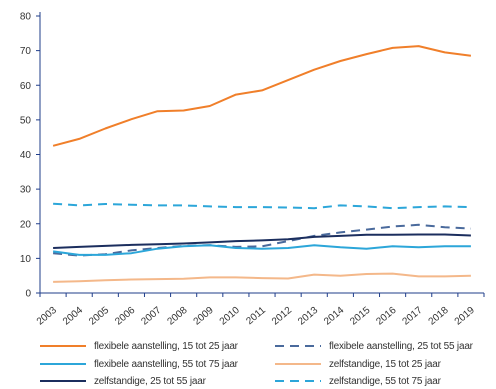  What do you see at coordinates (166, 346) in the screenshot?
I see `legend-label: flexibele aanstelling, 15 tot 25 jaar` at bounding box center [166, 346].